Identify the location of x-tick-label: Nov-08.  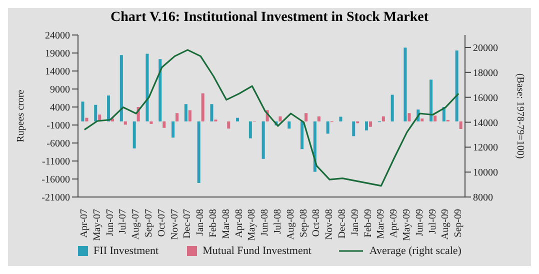
(330, 224).